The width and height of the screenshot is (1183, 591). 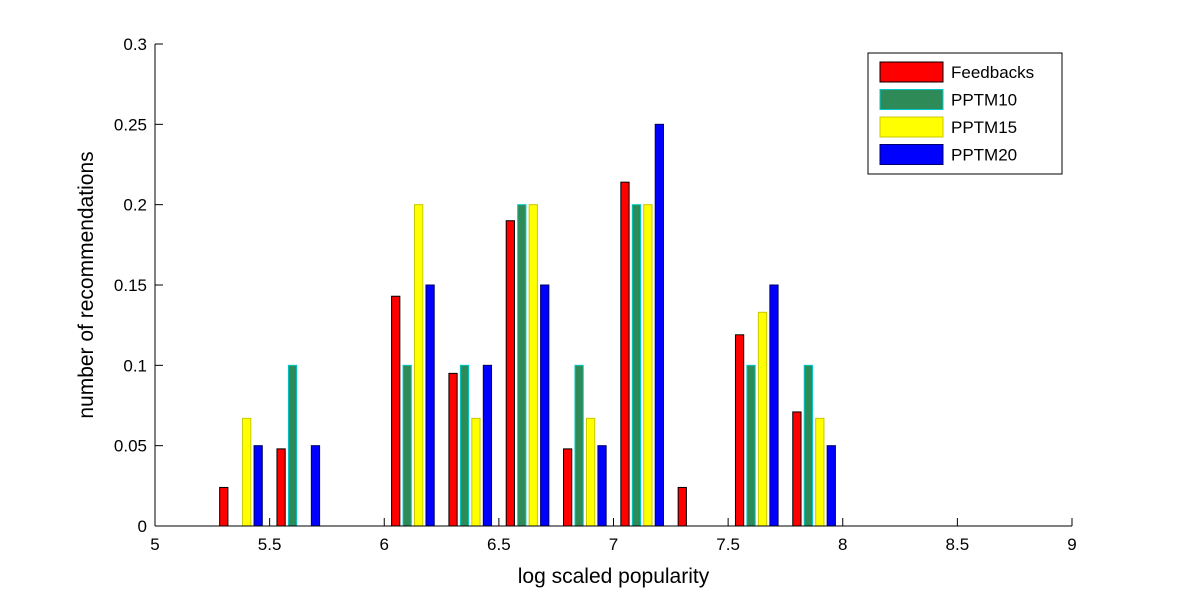 What do you see at coordinates (135, 205) in the screenshot?
I see `y-tick-label: 0.2` at bounding box center [135, 205].